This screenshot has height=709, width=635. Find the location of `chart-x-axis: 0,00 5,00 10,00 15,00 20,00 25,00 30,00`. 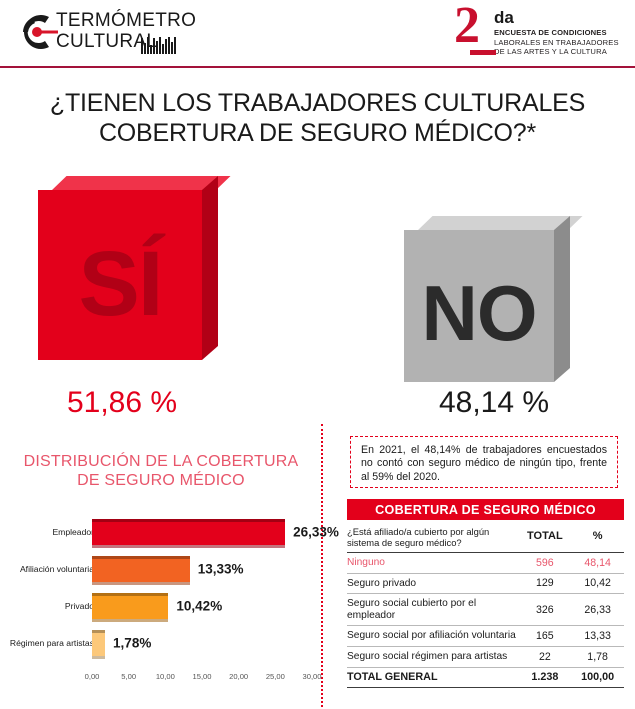

chart-x-axis: 0,00 5,00 10,00 15,00 20,00 25,00 30,00 is located at coordinates (203, 679).